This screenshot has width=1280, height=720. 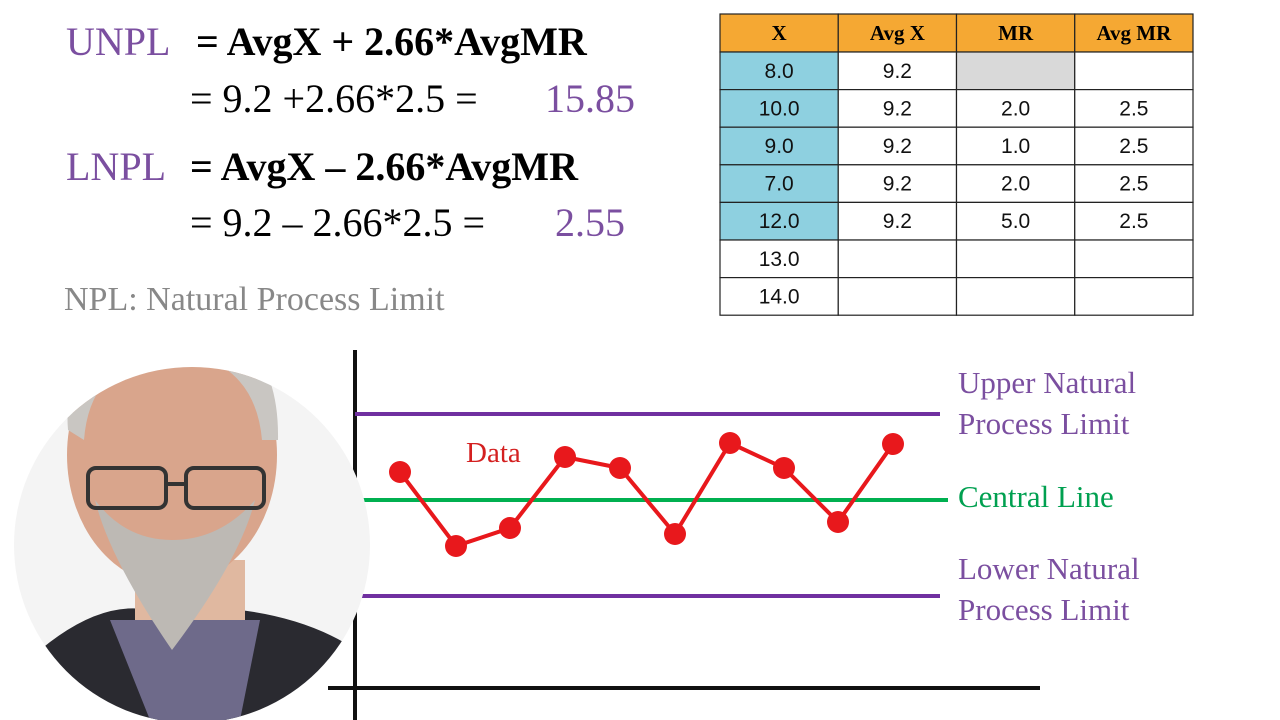 What do you see at coordinates (334, 98) in the screenshot?
I see `unpl-calculation: = 9.2 +2.66*2.5 =` at bounding box center [334, 98].